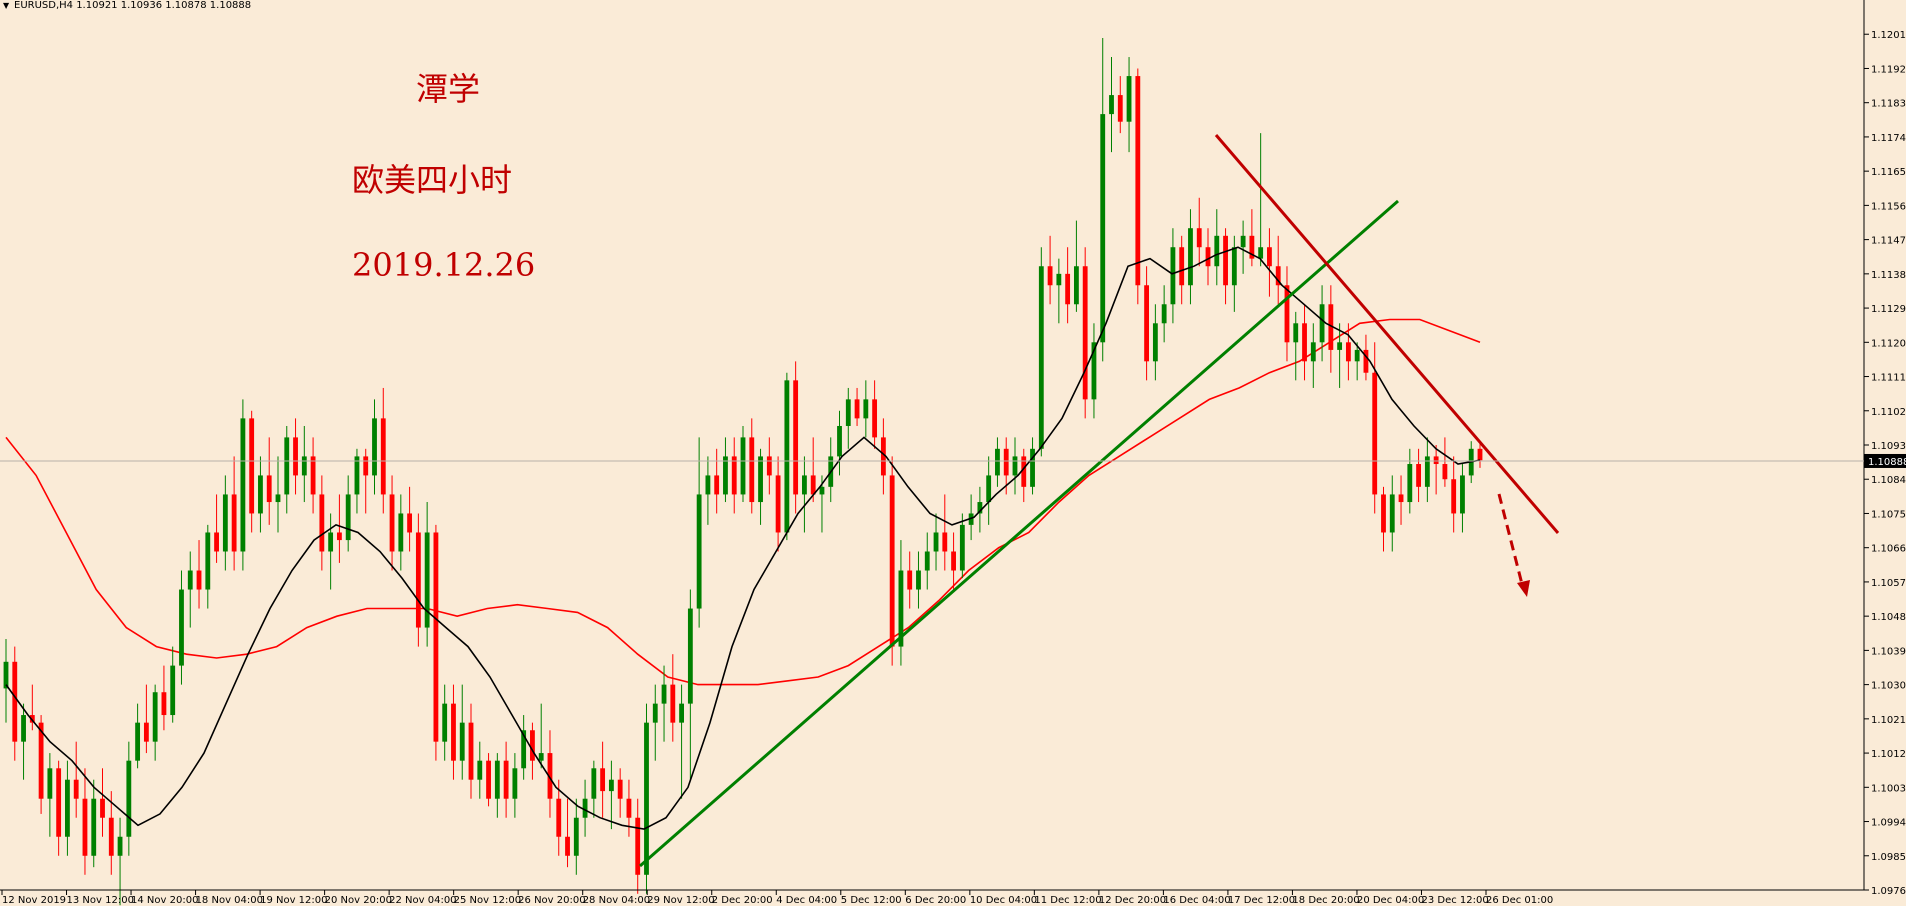  Describe the element at coordinates (1888, 720) in the screenshot. I see `price-tick-label: 1.10210` at that location.